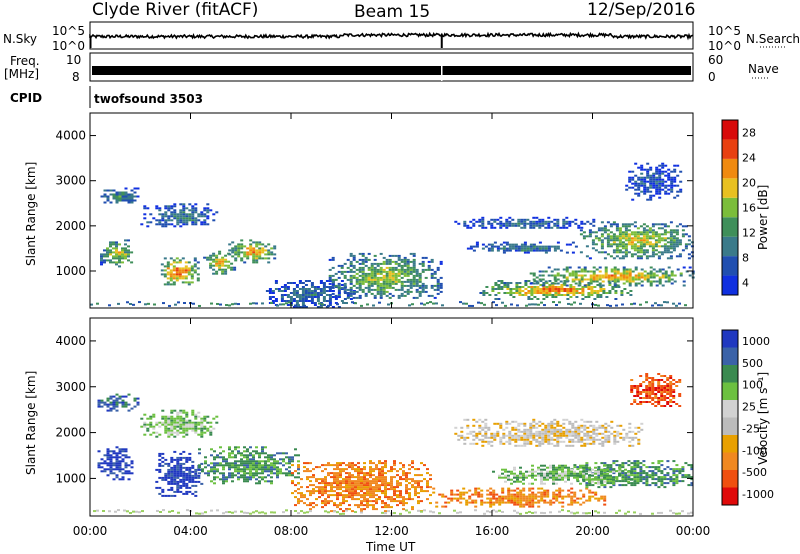 The image size is (800, 554). Describe the element at coordinates (22, 74) in the screenshot. I see `freq-unit-label: [MHz]` at that location.